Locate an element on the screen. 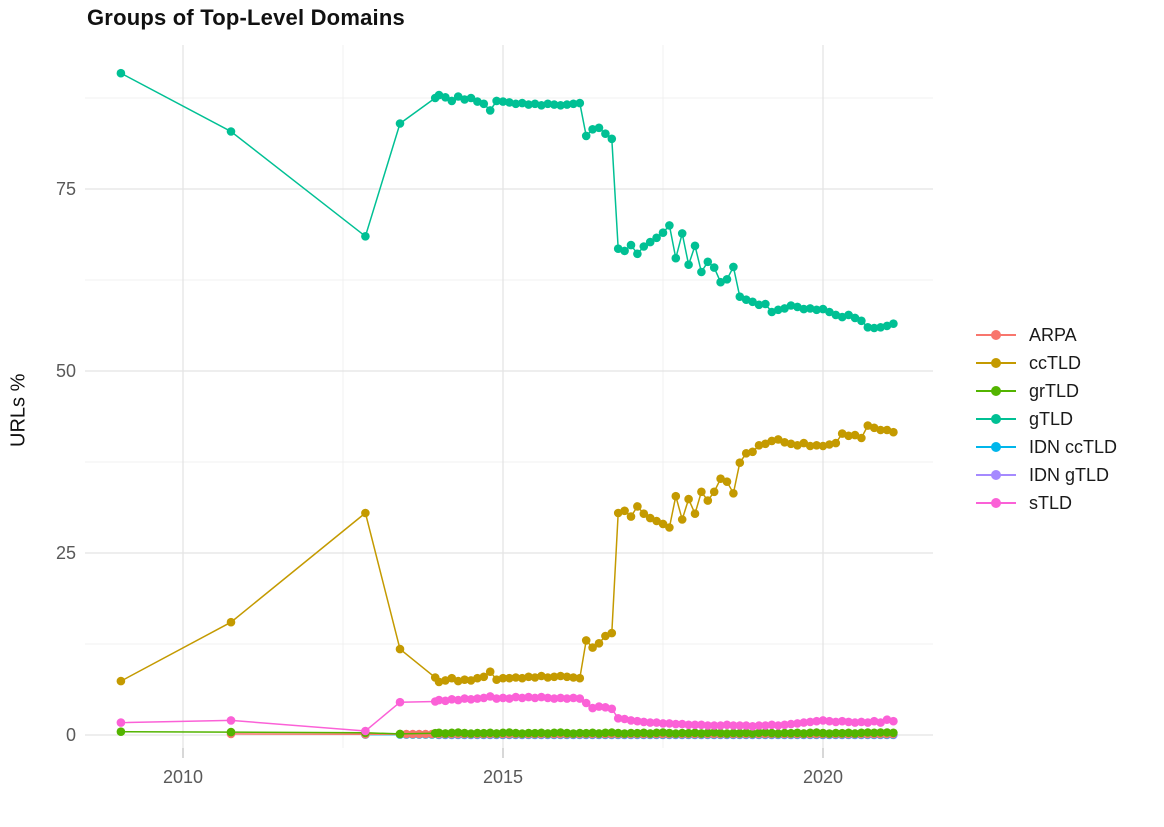 Image resolution: width=1164 pixels, height=827 pixels. y-tick-label: 25 is located at coordinates (66, 553).